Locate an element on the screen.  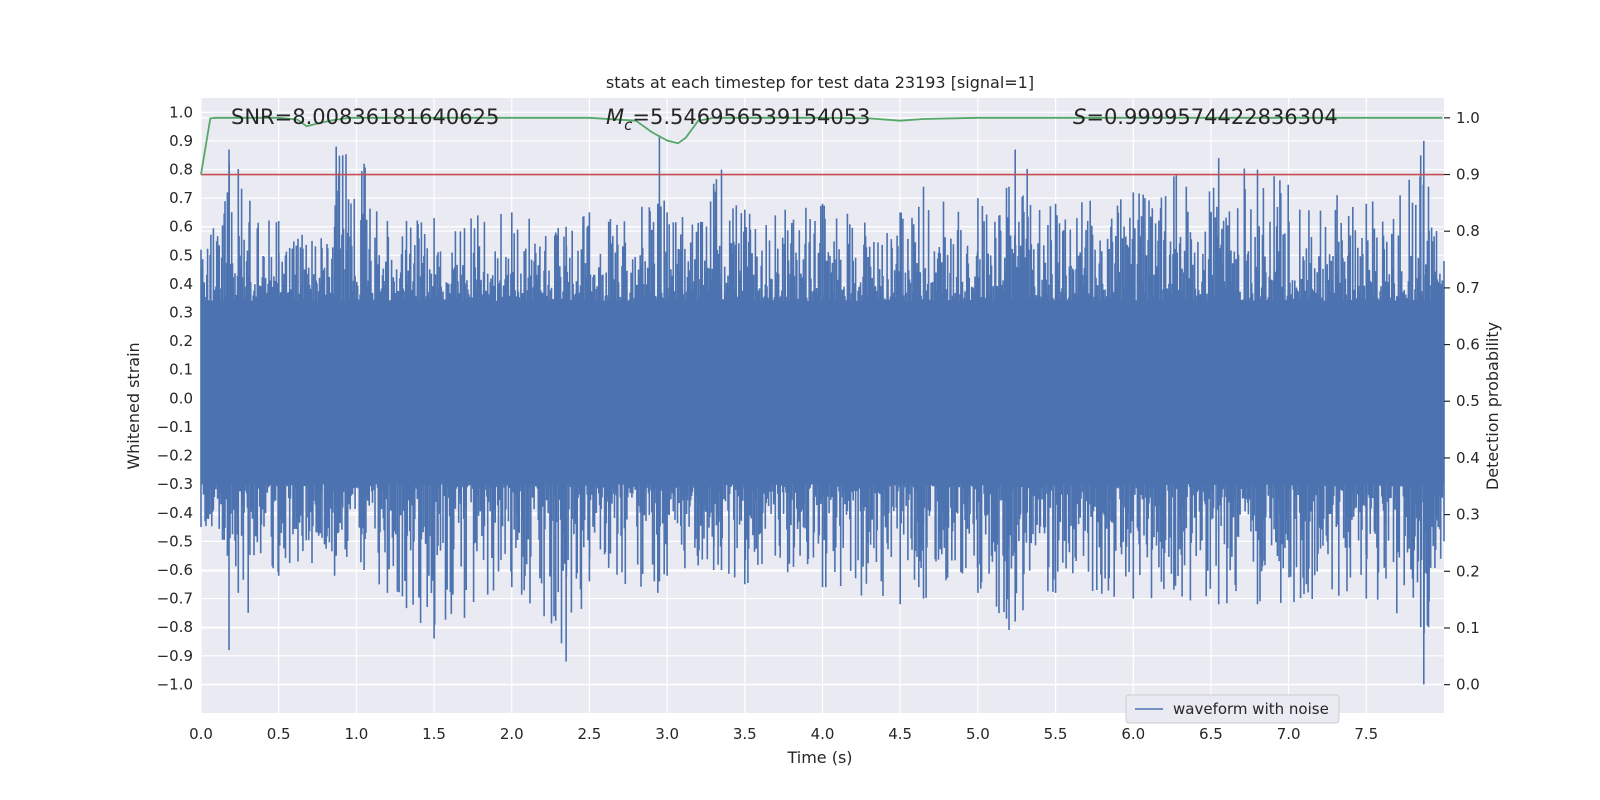
x-tick-label: 5.0 is located at coordinates (978, 734).